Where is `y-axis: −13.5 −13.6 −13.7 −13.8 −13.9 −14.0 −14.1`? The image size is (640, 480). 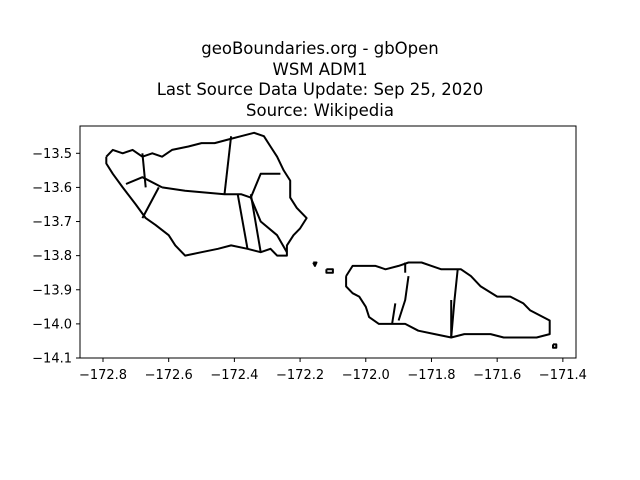
y-axis: −13.5 −13.6 −13.7 −13.8 −13.9 −14.0 −14.1 is located at coordinates (56, 257).